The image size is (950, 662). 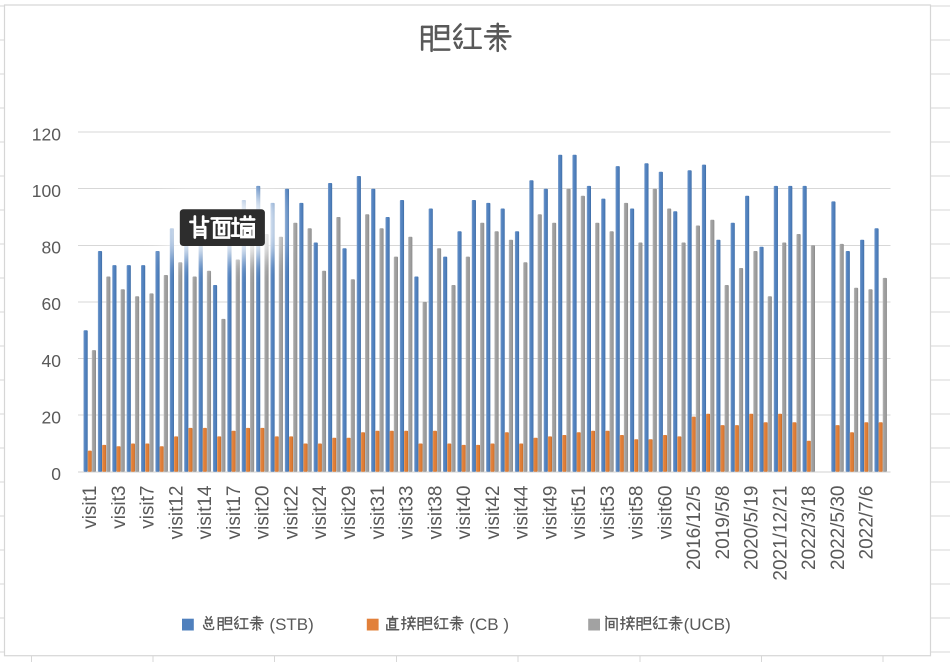 I want to click on svg-text: visit44, so click(x=522, y=512).